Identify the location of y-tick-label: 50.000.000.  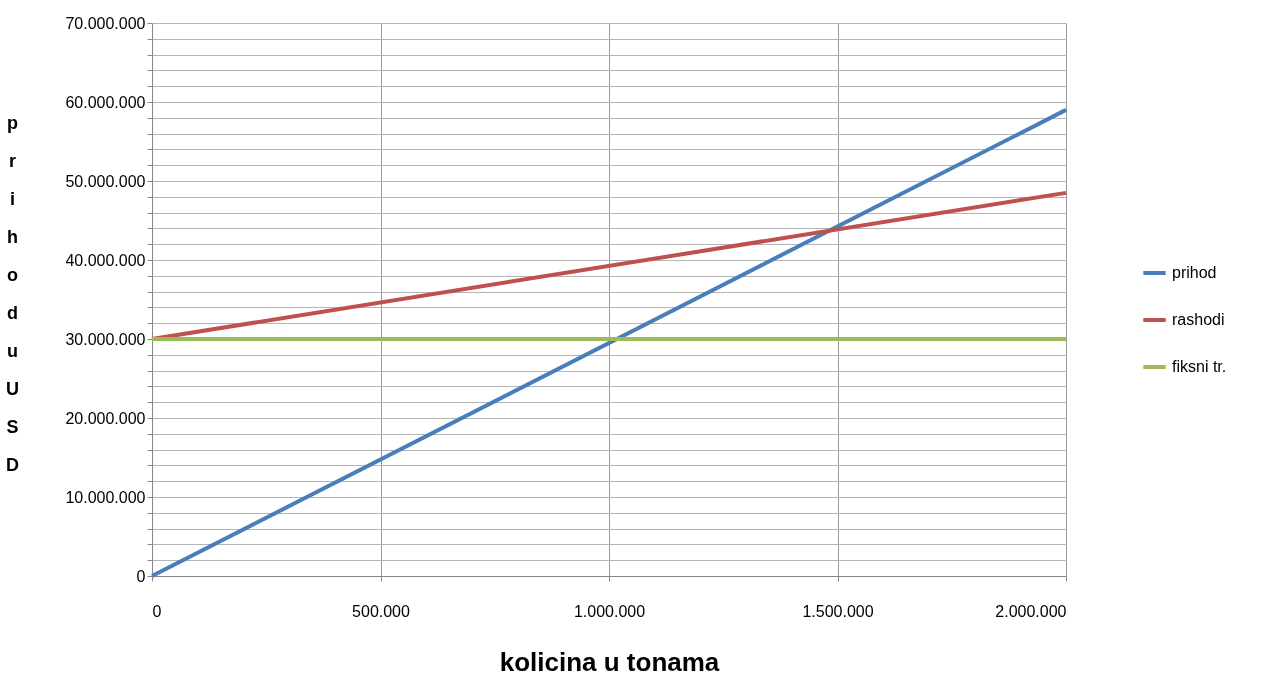
(105, 181).